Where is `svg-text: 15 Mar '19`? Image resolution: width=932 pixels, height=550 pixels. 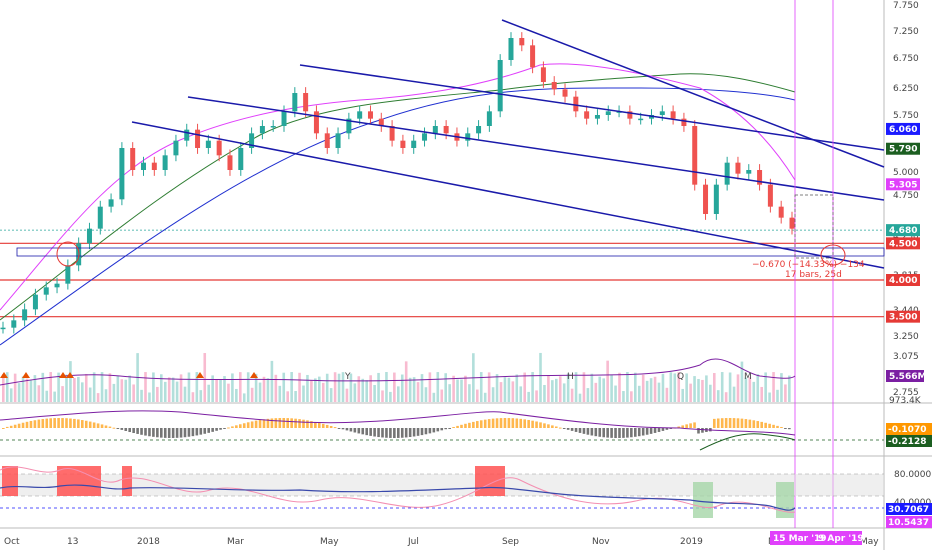
svg-text: 15 Mar '19 is located at coordinates (800, 539).